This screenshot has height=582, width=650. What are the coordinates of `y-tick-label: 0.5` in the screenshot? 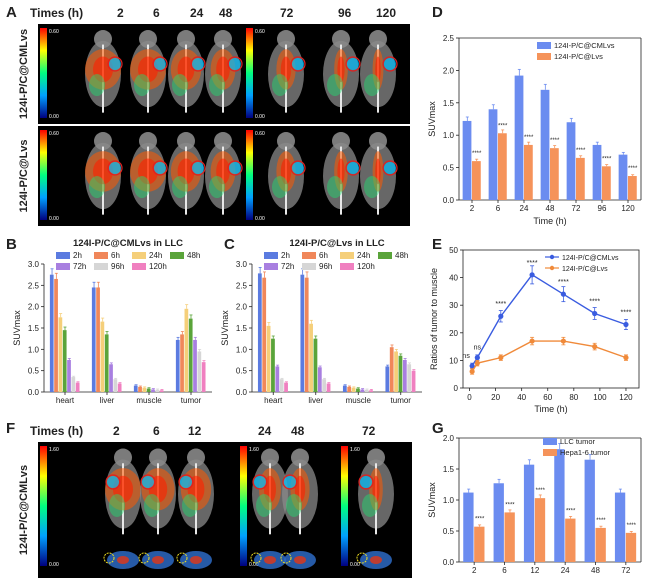 It's located at (242, 371).